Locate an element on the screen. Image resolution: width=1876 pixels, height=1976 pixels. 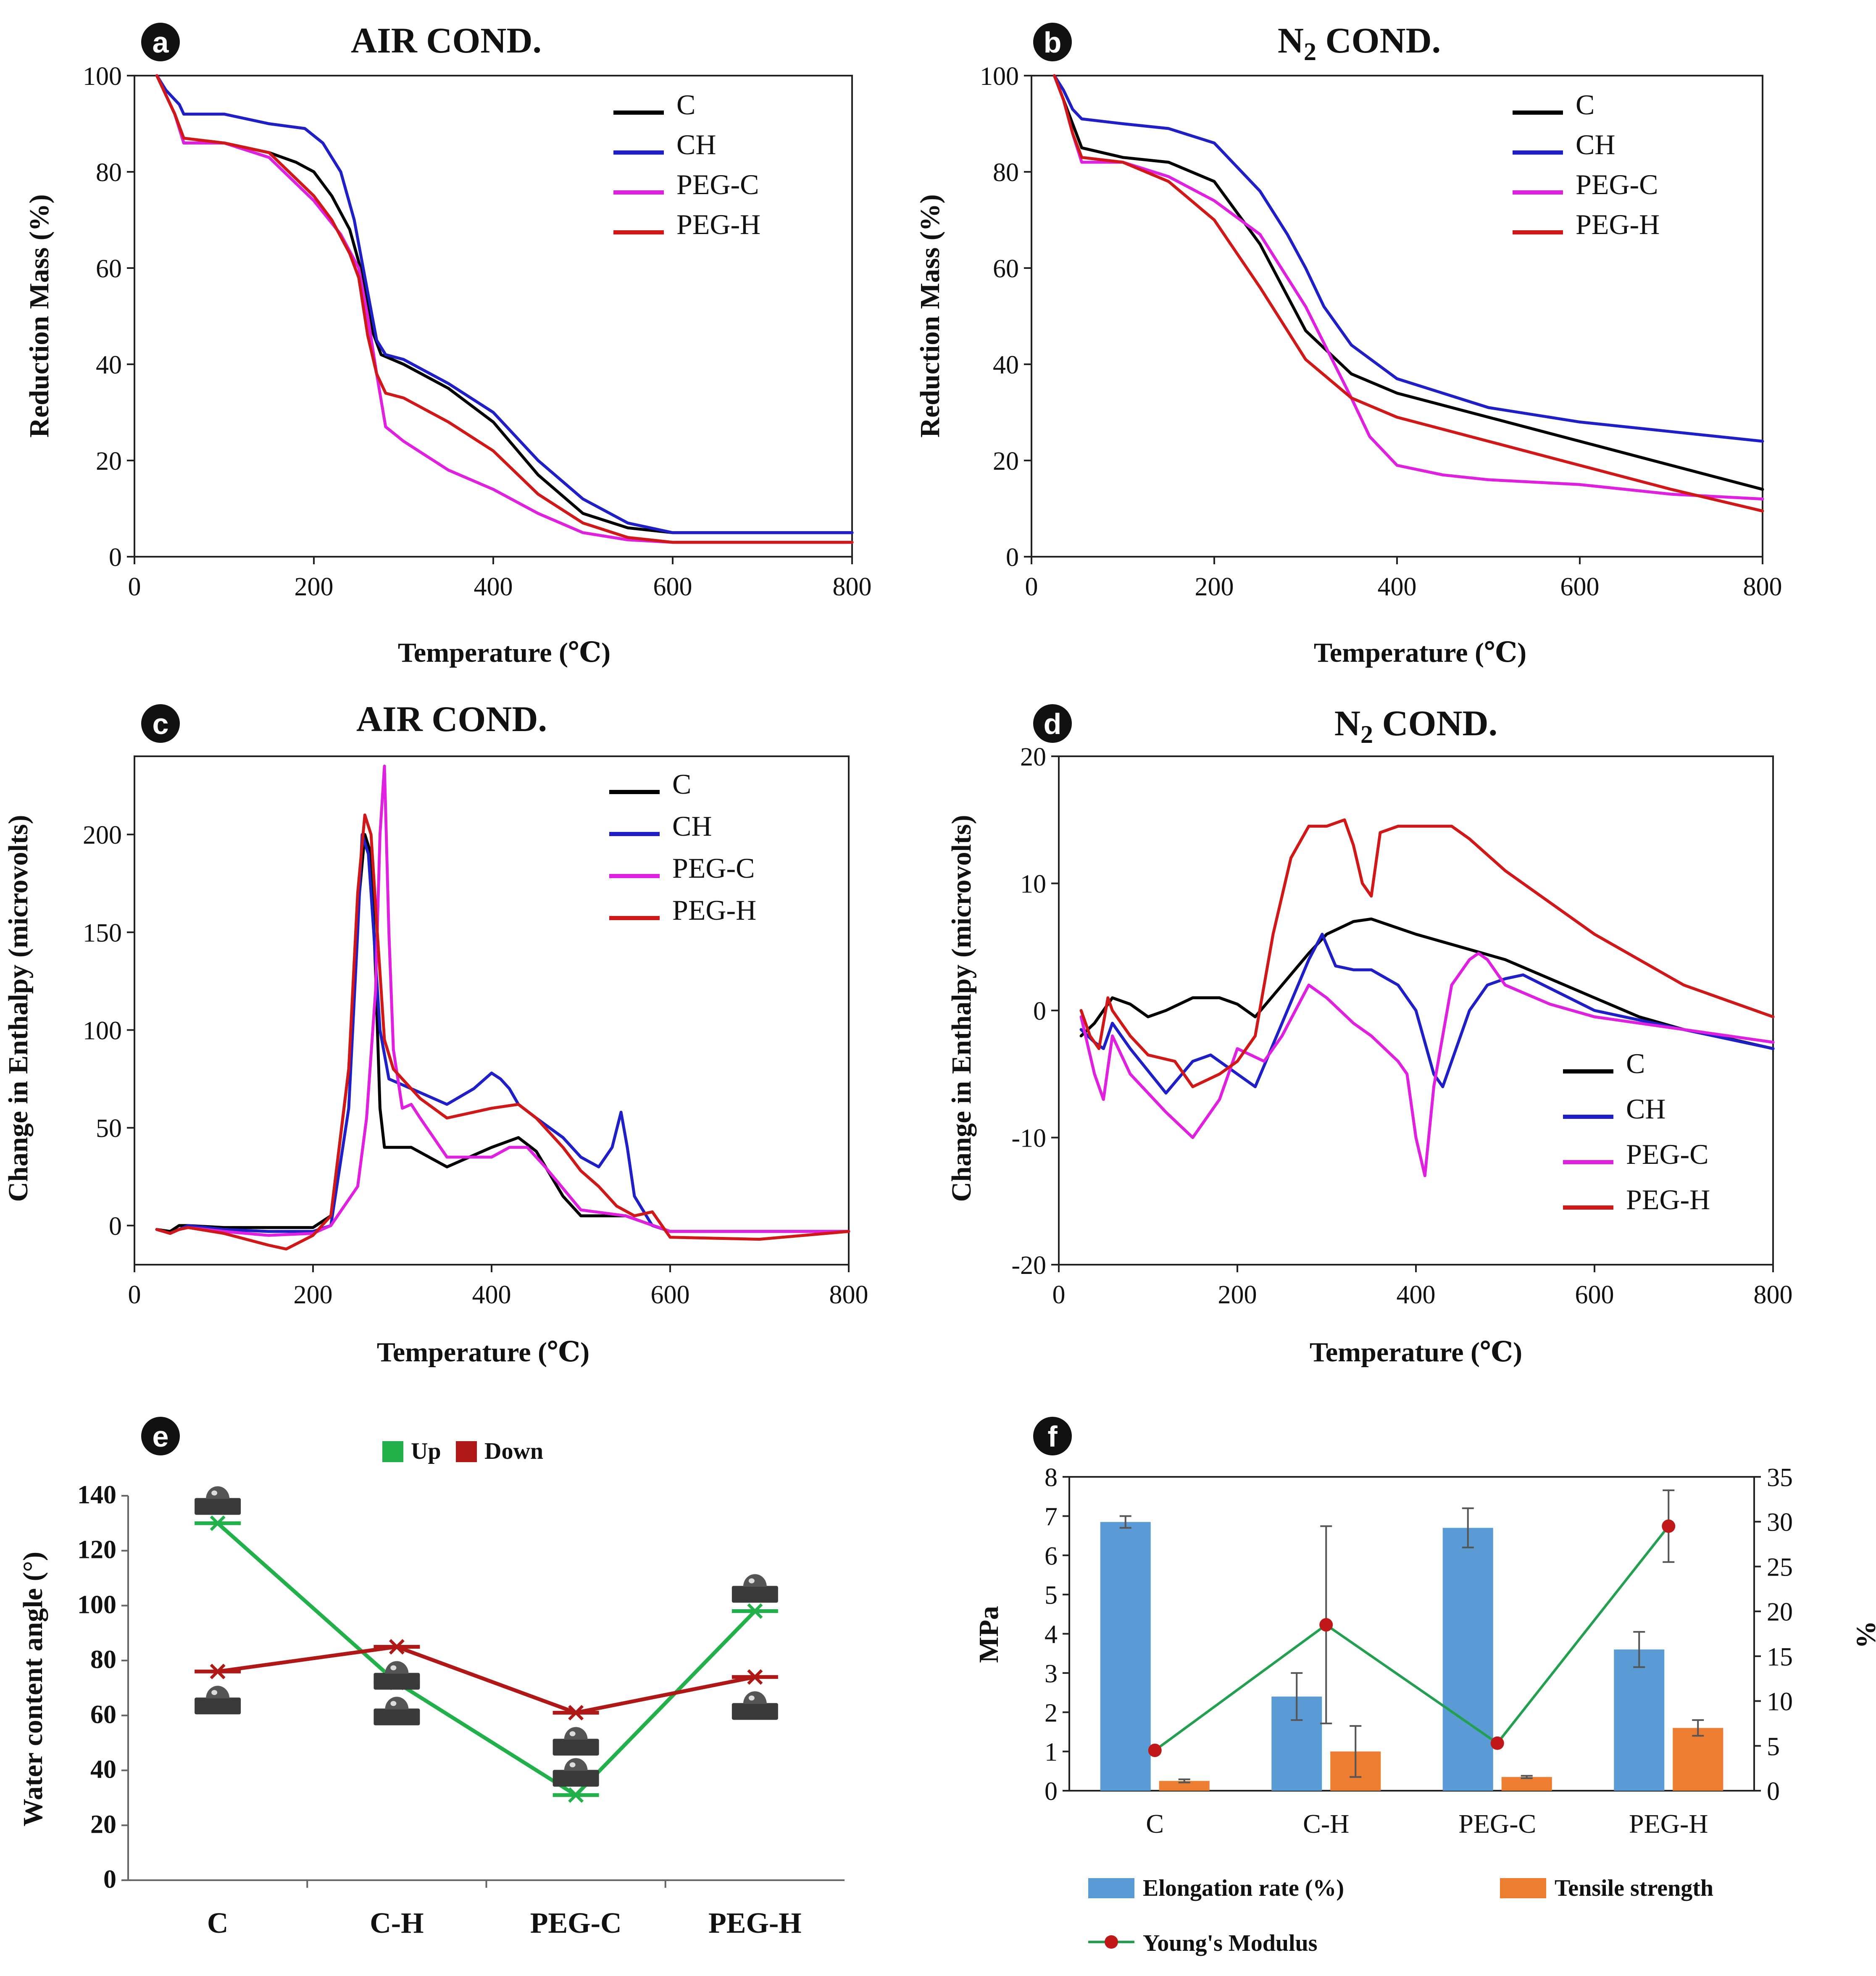
panel-badge-b: b is located at coordinates (1052, 42).